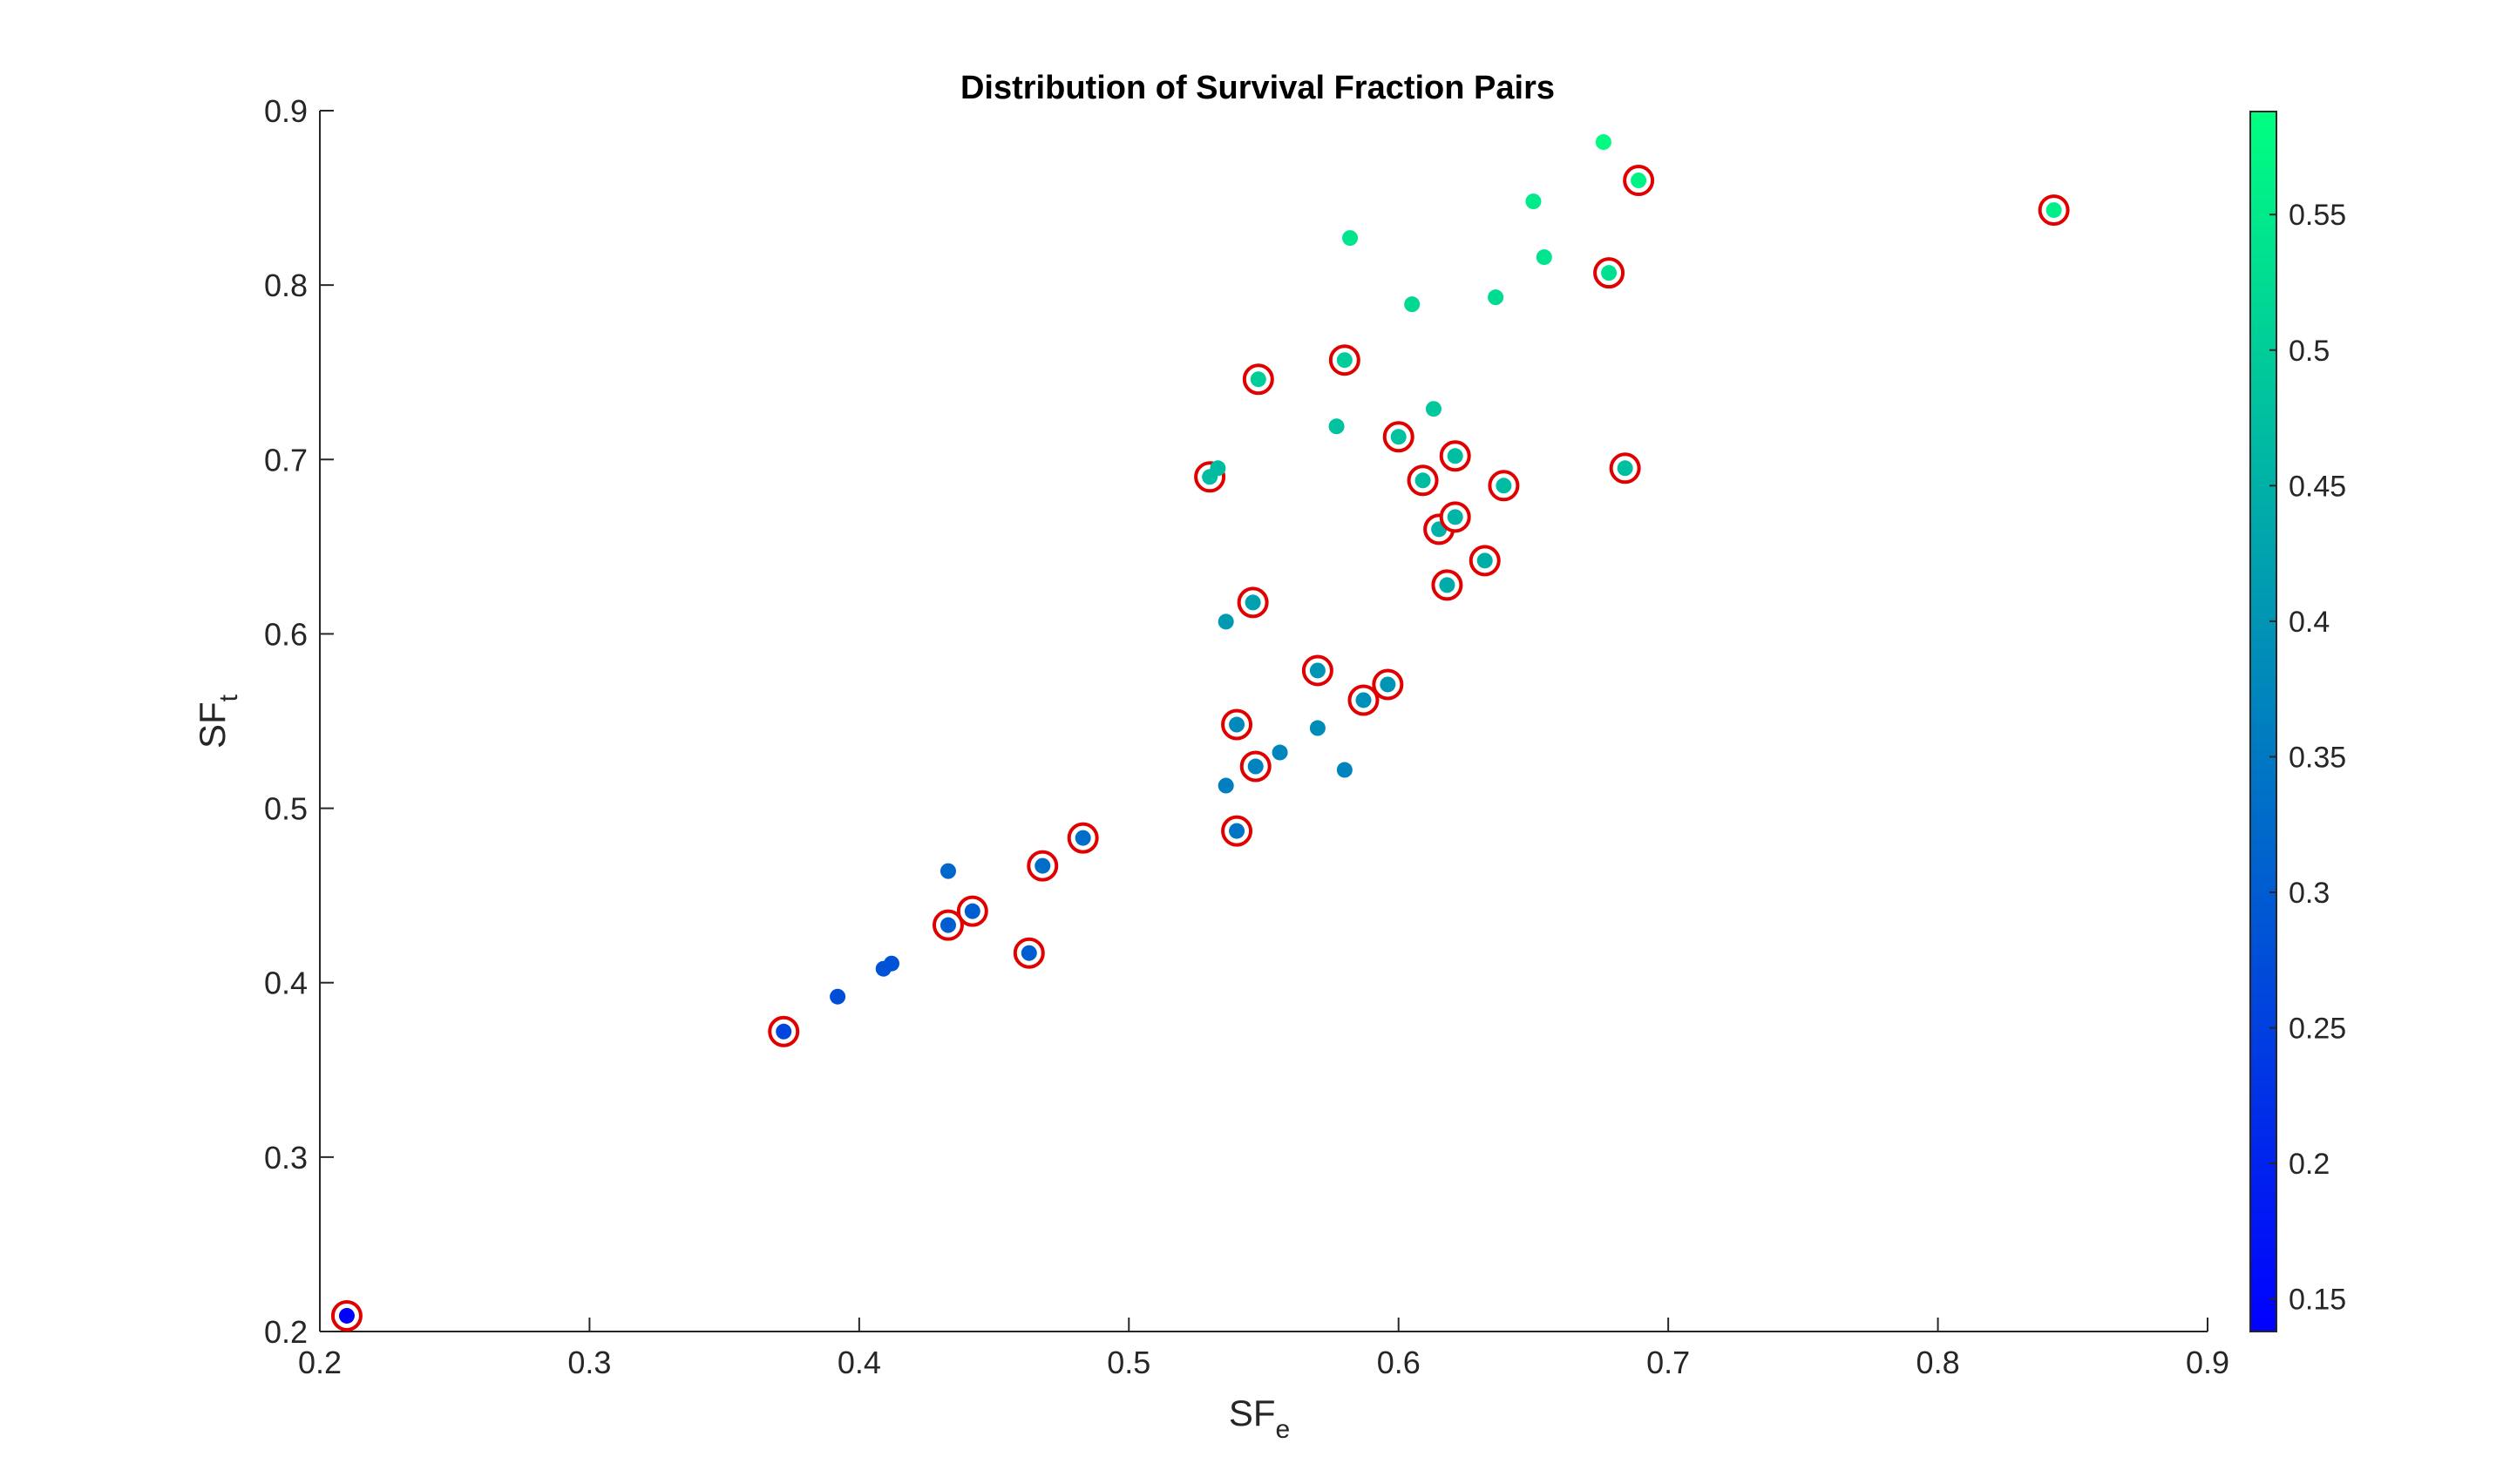  Describe the element at coordinates (1668, 1362) in the screenshot. I see `x-tick-label: 0.7` at that location.